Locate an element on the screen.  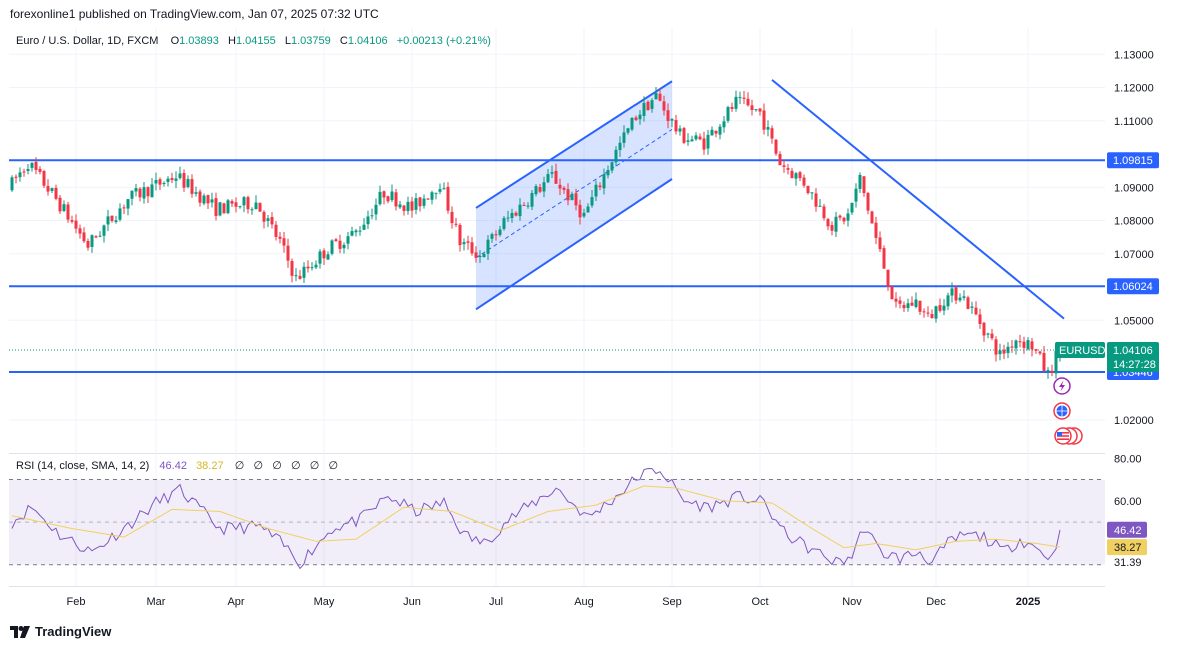
price-tick-label: 1.05000 is located at coordinates (1134, 321).